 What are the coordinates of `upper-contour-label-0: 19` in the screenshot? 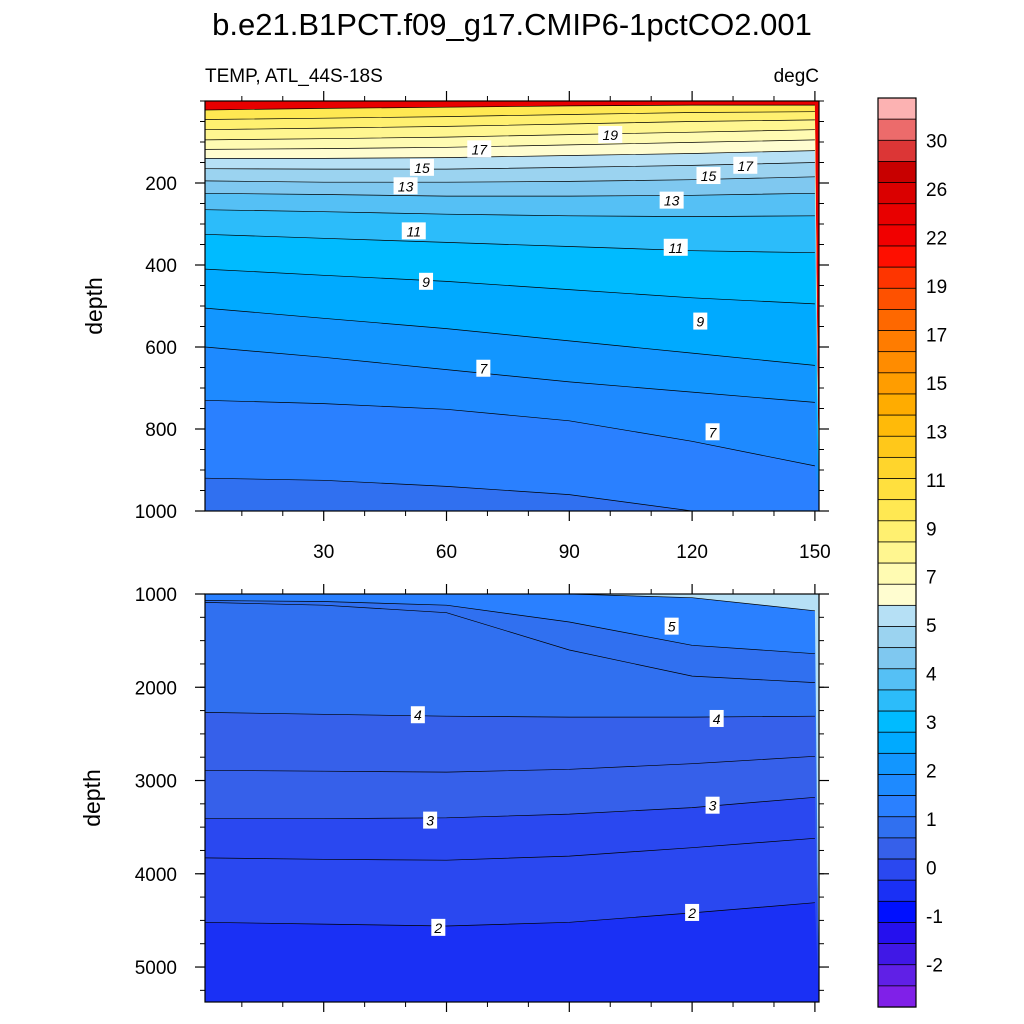 It's located at (610, 135).